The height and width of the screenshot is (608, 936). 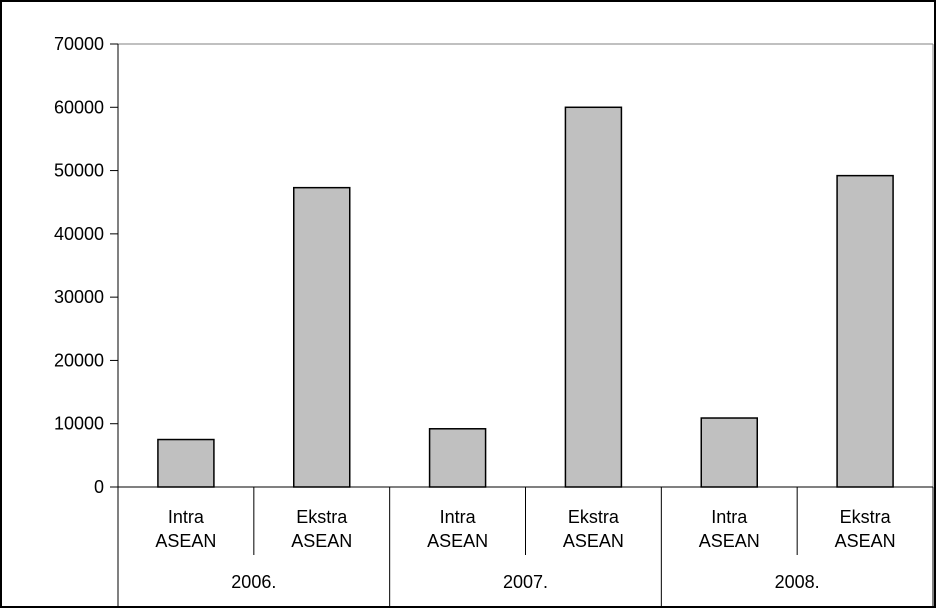 I want to click on y-tick-label: 70000, so click(x=79, y=44).